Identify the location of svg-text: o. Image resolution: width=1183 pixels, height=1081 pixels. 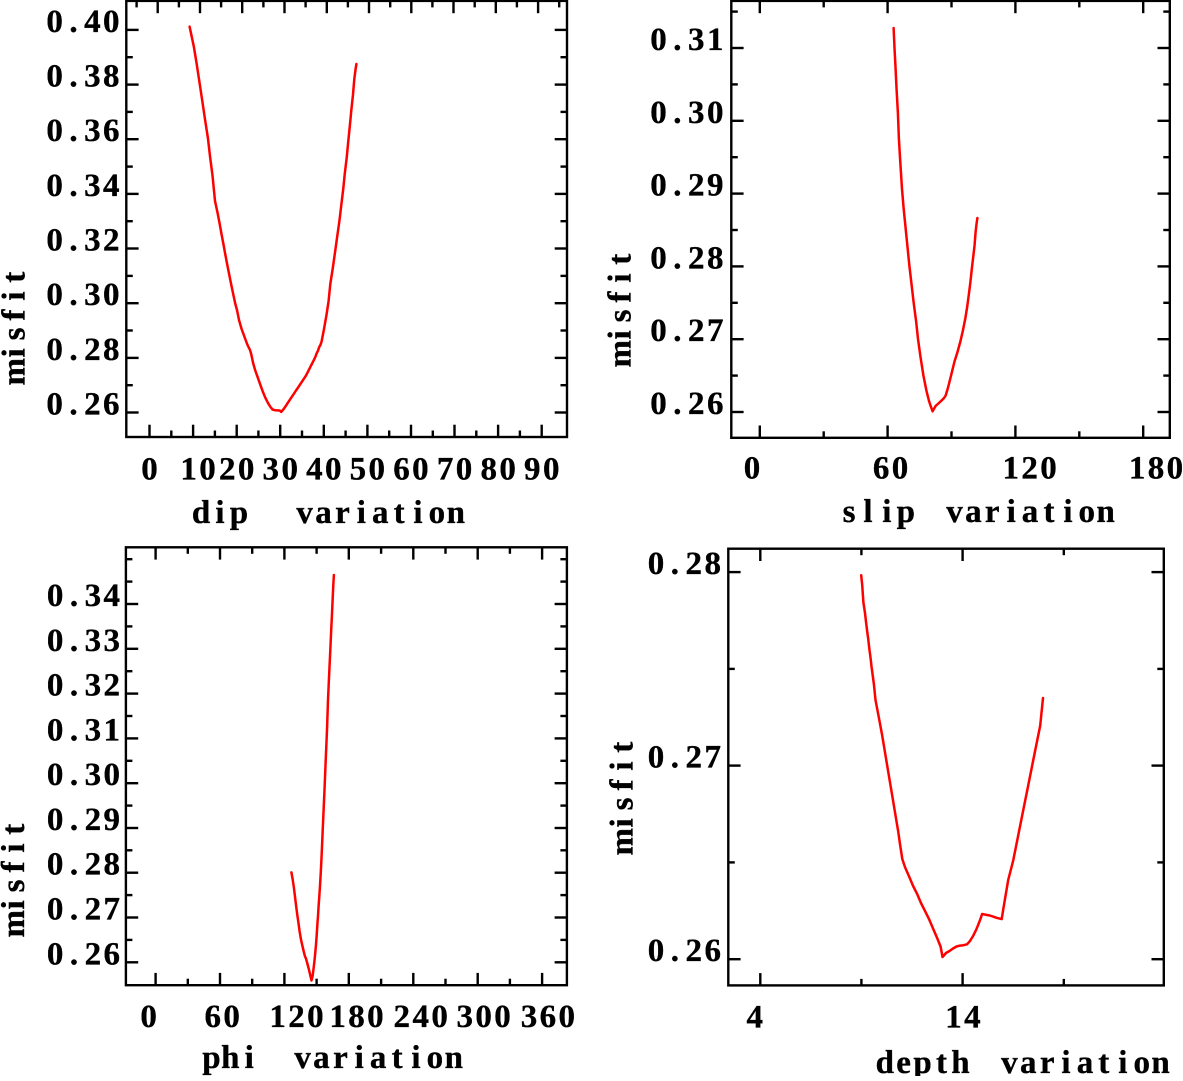
(435, 1058).